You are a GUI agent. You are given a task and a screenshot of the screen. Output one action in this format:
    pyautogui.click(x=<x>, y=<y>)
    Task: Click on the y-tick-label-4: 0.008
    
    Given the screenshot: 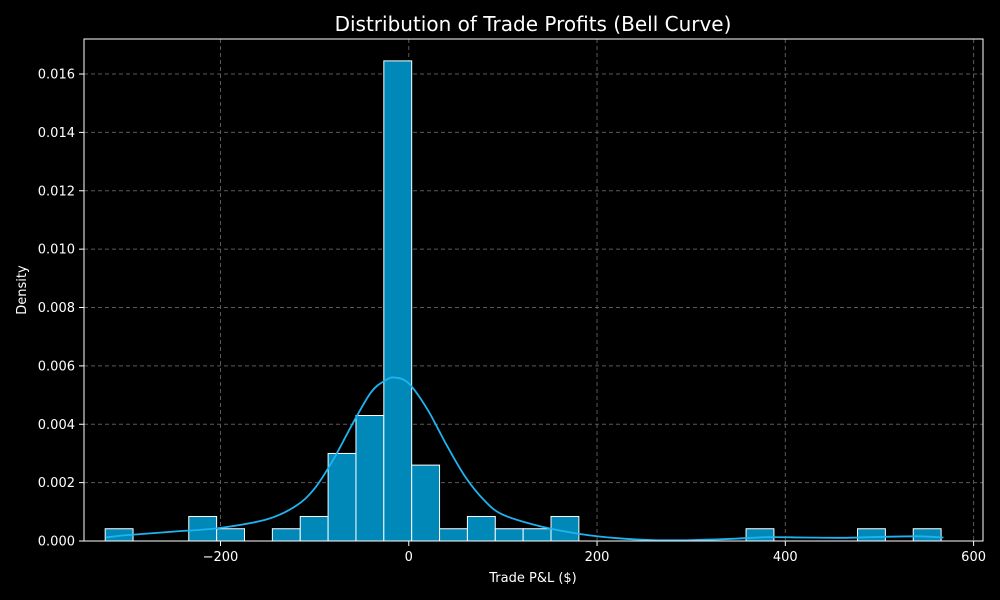 What is the action you would take?
    pyautogui.click(x=56, y=308)
    